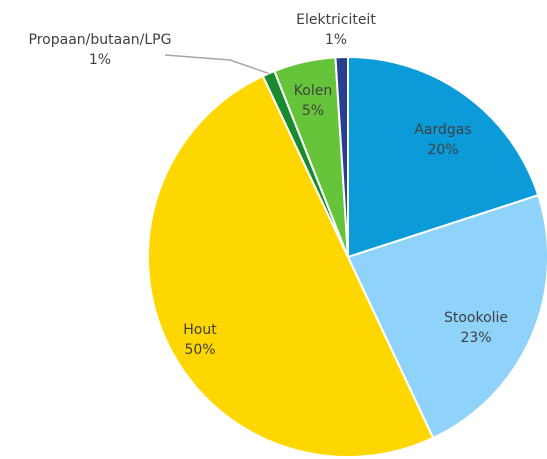 Image resolution: width=547 pixels, height=459 pixels. Describe the element at coordinates (313, 111) in the screenshot. I see `slice-value: 5%` at that location.